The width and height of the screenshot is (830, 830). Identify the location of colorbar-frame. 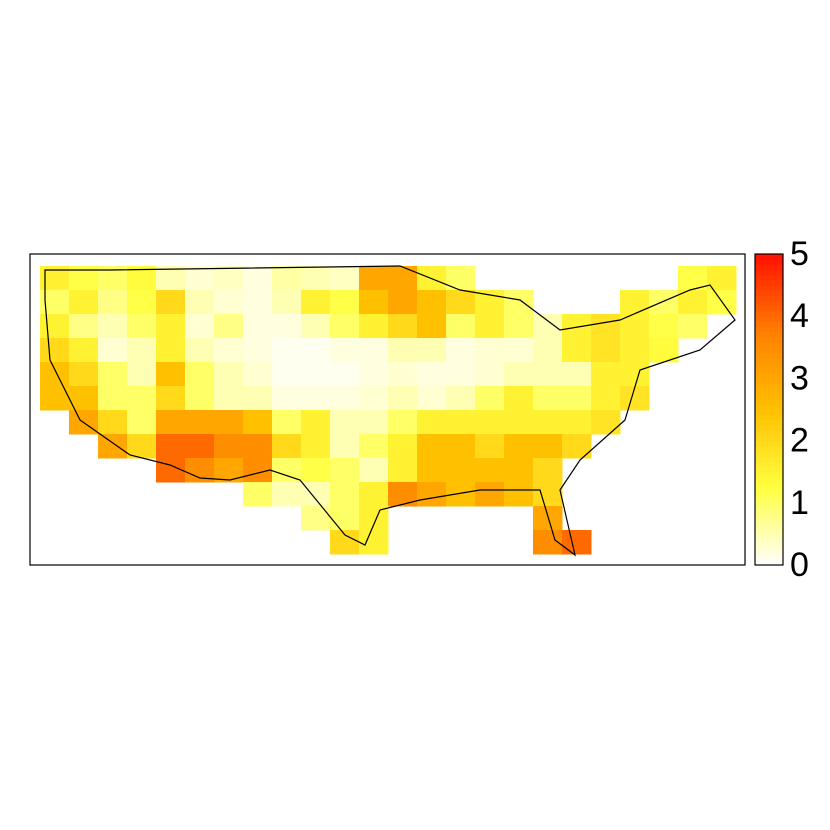
(769, 409).